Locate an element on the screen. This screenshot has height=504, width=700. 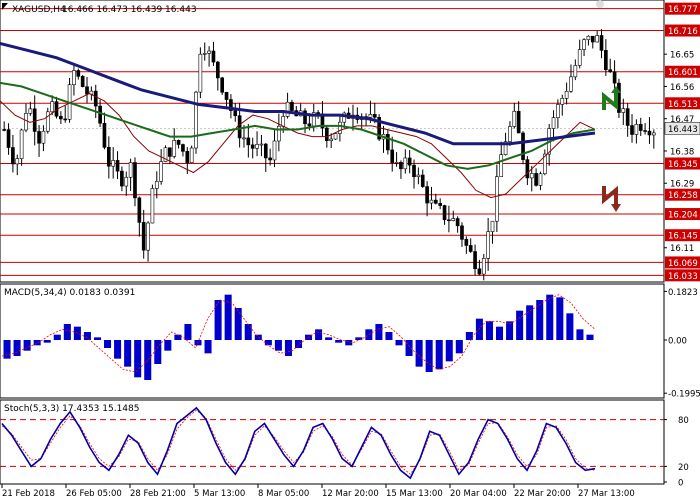
price-tick-label: 16.258 is located at coordinates (683, 196).